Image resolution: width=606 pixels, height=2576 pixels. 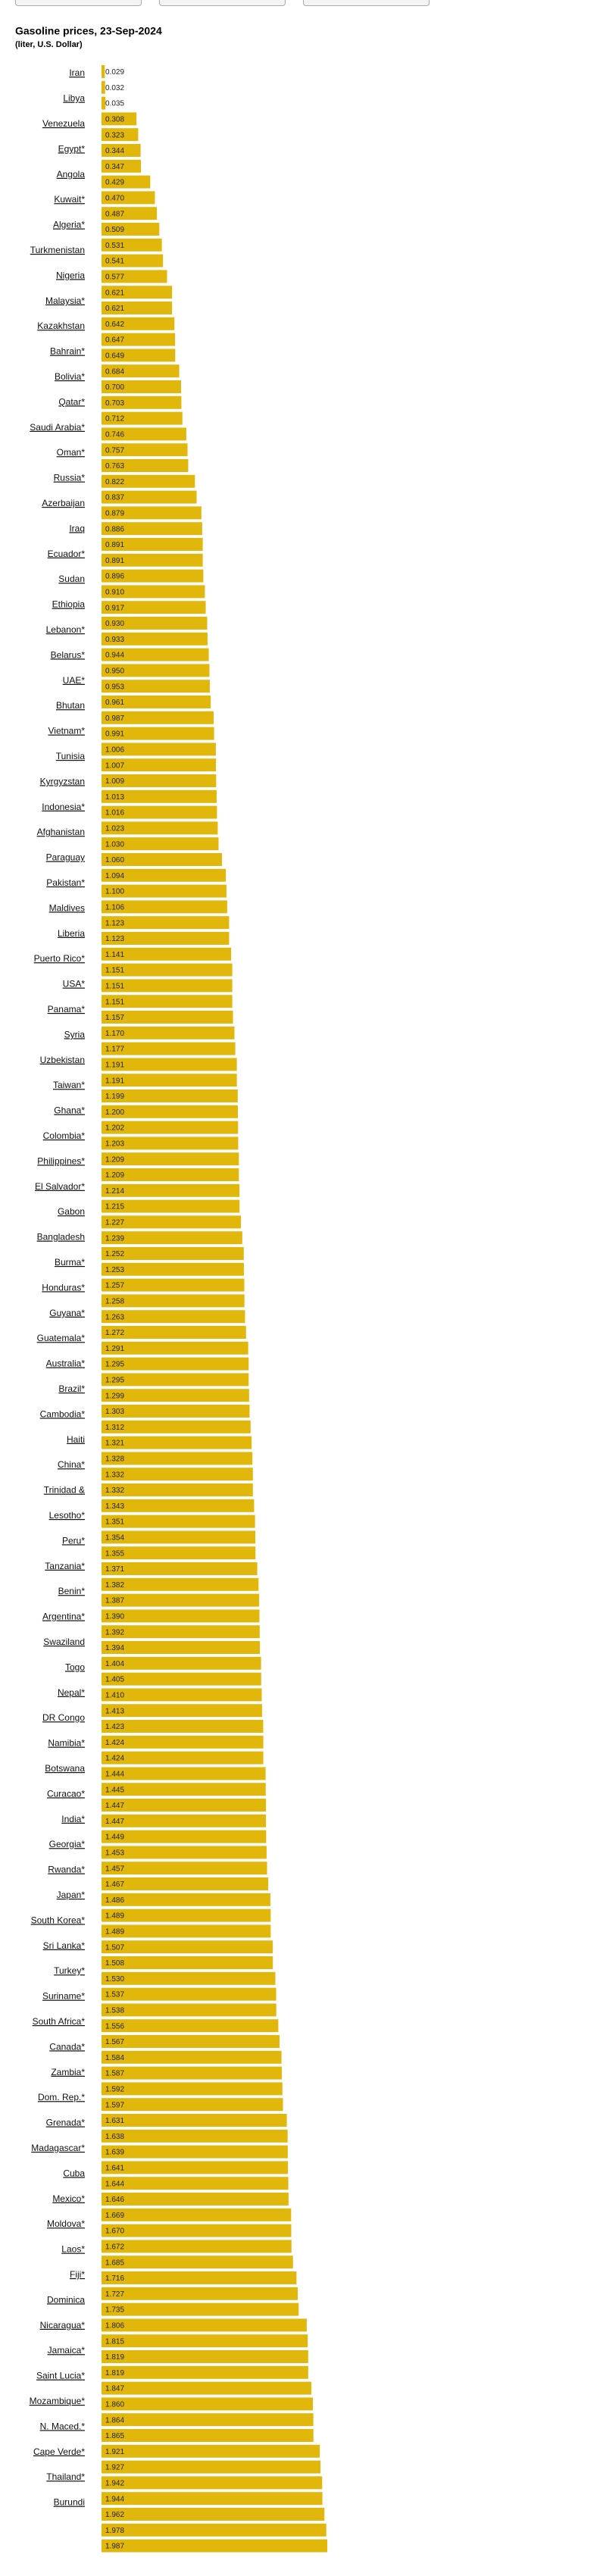 I want to click on country-link: Burma*, so click(x=70, y=1263).